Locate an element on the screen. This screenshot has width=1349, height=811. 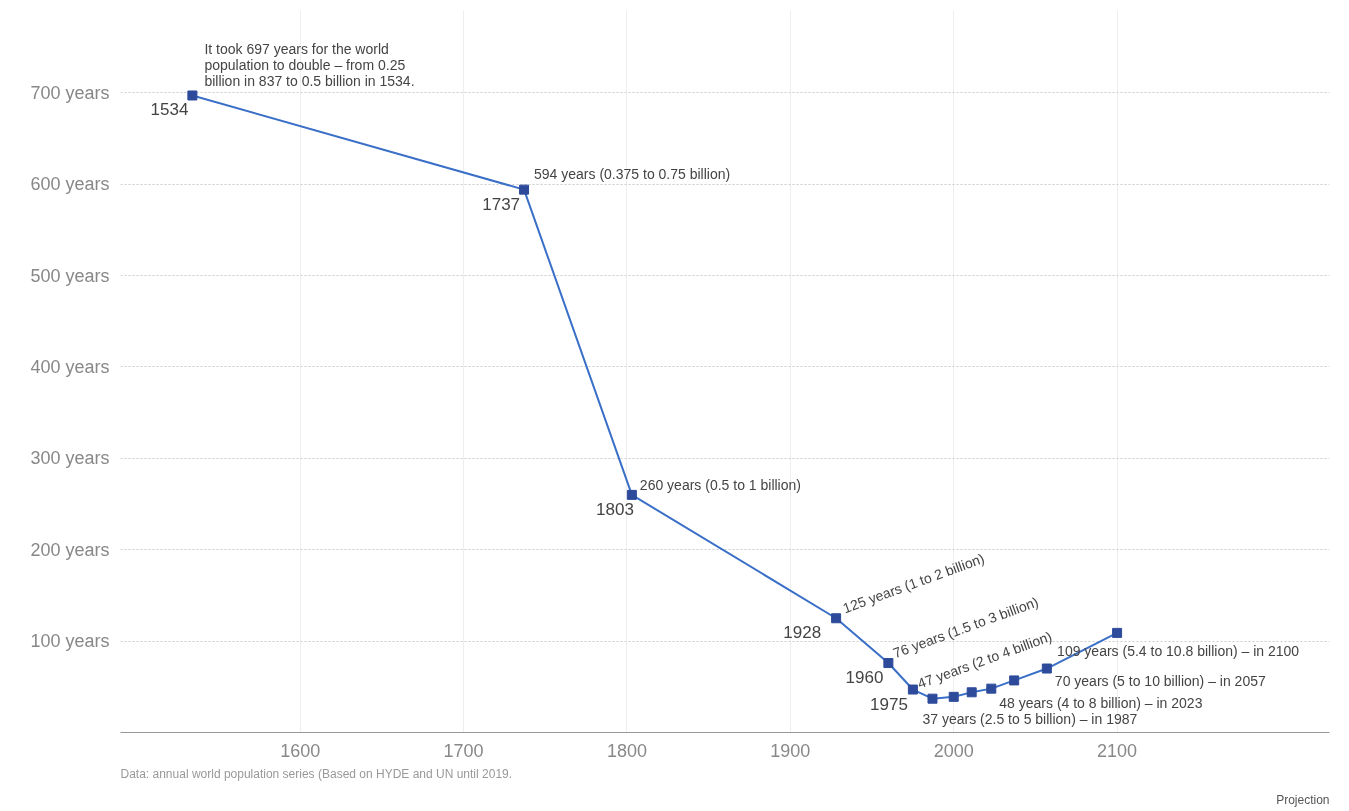
annotation: 1803 is located at coordinates (615, 509).